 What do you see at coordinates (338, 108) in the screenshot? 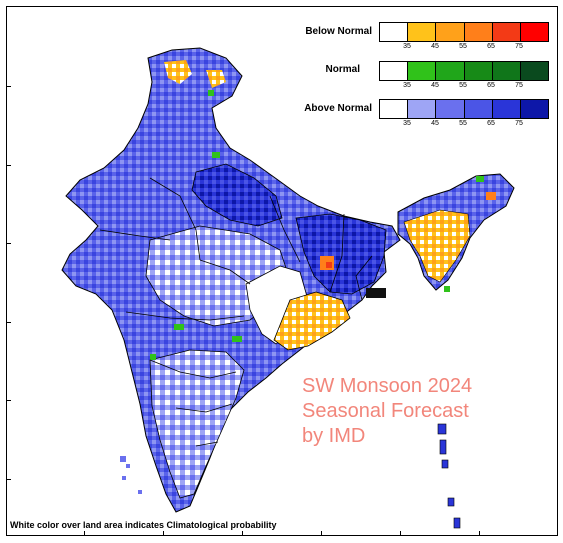
I see `legend-label-above-normal: Above Normal` at bounding box center [338, 108].